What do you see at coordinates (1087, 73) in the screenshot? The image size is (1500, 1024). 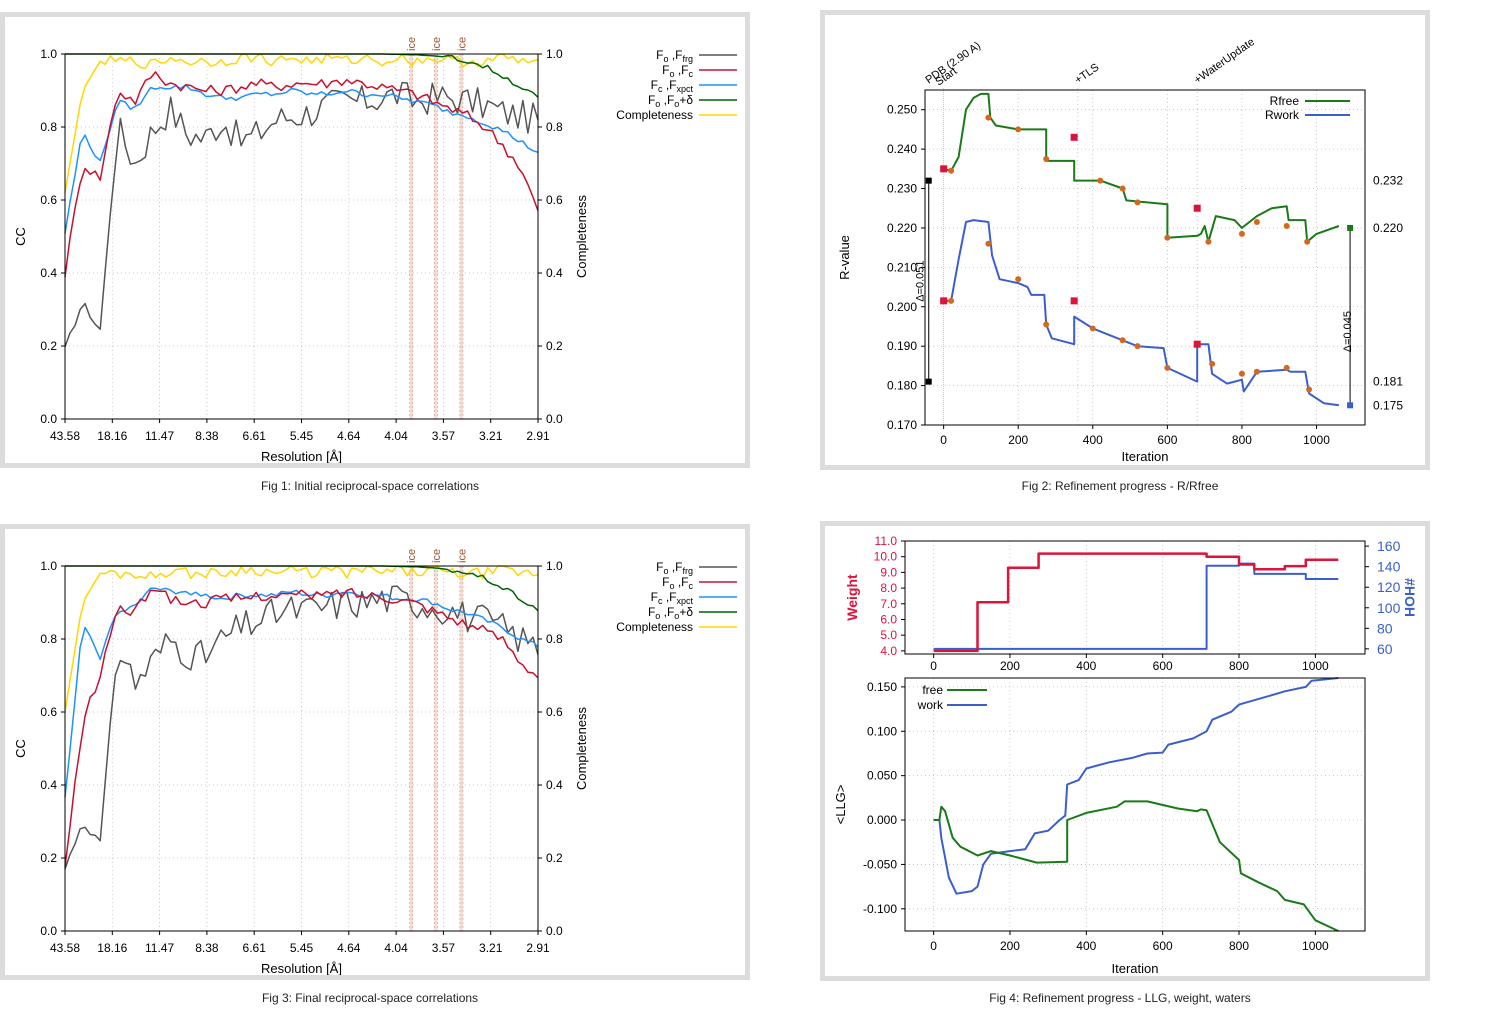 I see `event-label: +TLS` at bounding box center [1087, 73].